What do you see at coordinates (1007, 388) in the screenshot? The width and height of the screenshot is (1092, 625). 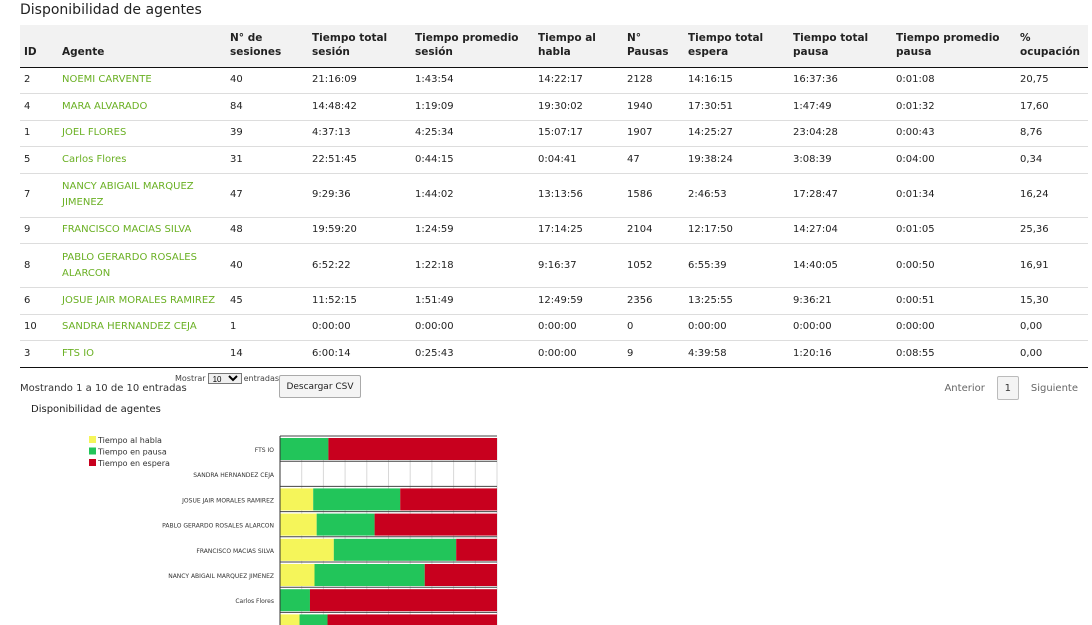 I see `page-1-button: 1` at bounding box center [1007, 388].